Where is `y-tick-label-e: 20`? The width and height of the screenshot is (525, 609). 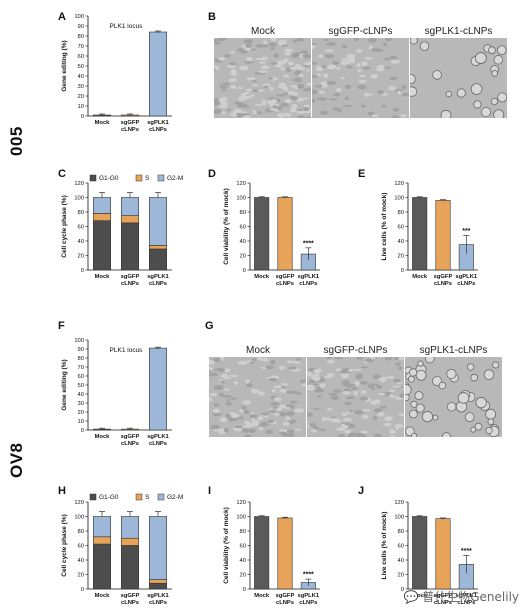 y-tick-label-e: 20 is located at coordinates (401, 257).